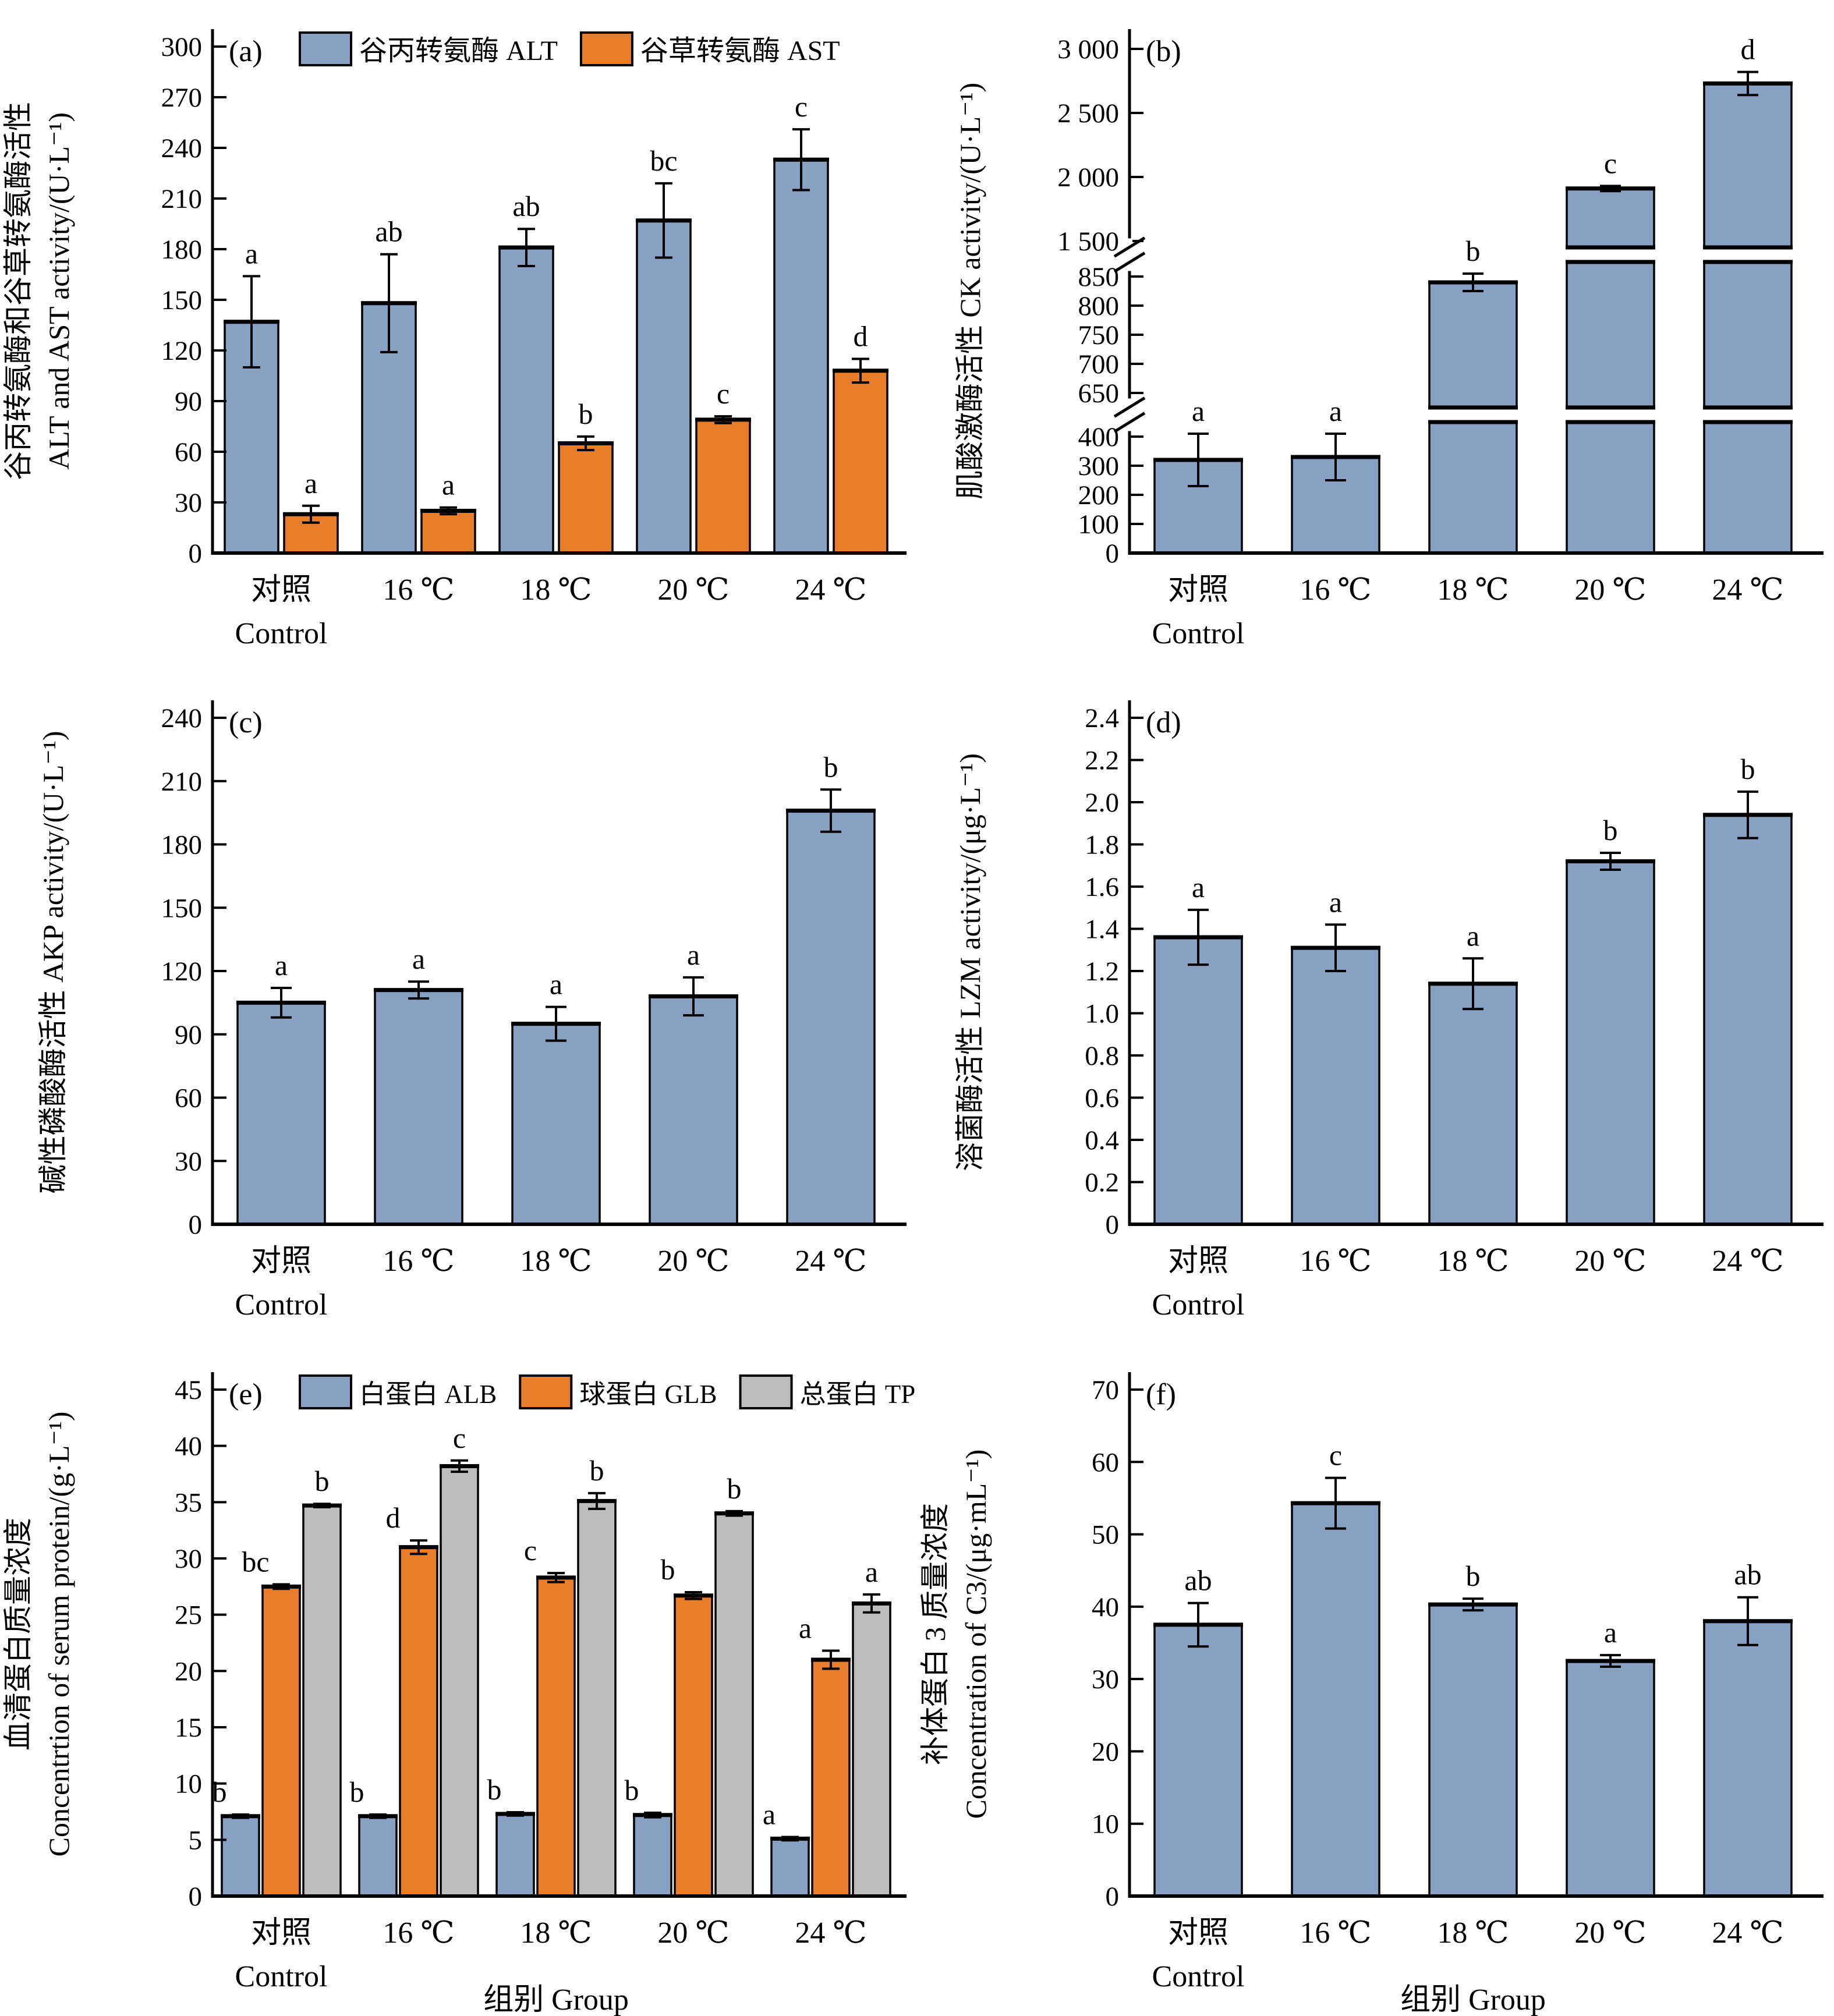 Image resolution: width=1834 pixels, height=2016 pixels. What do you see at coordinates (1105, 1535) in the screenshot?
I see `y-tick-label: 50` at bounding box center [1105, 1535].